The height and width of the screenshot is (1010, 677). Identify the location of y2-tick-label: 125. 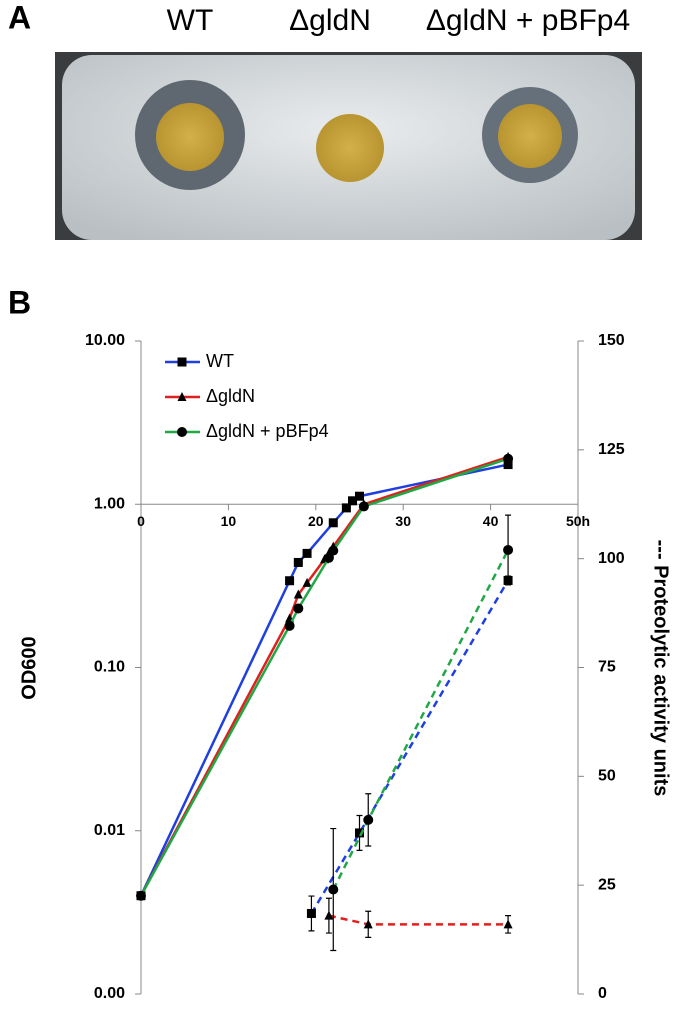
(611, 449).